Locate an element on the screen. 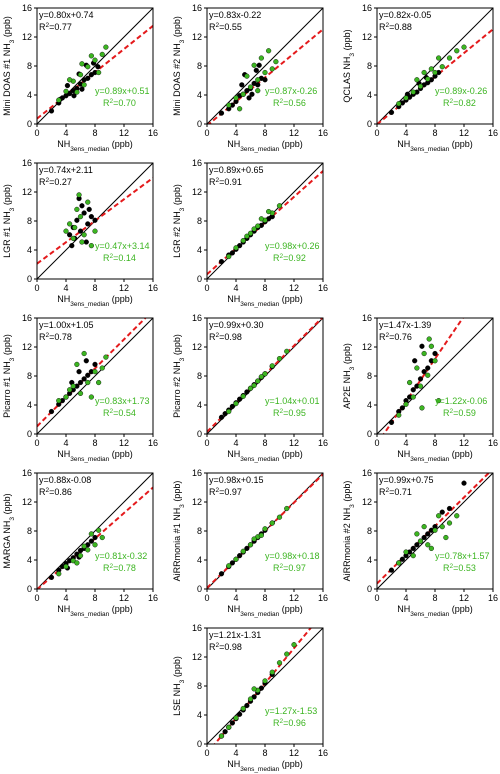  black-fit-equation: y=1.47x-1.39 is located at coordinates (405, 325).